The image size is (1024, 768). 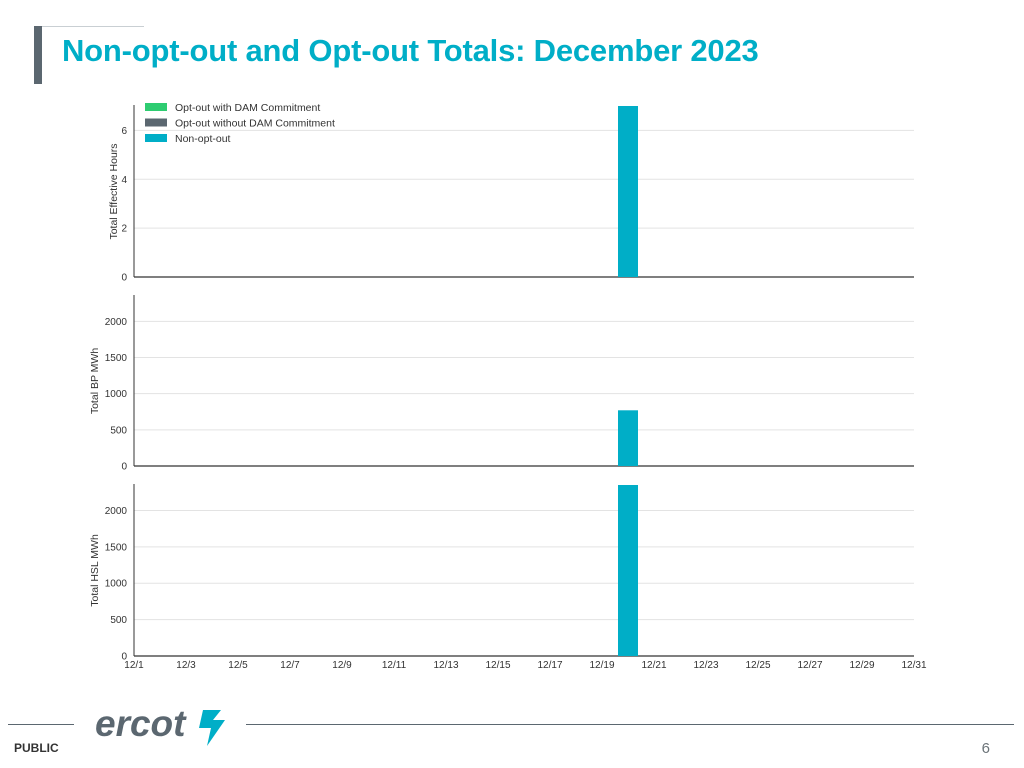 What do you see at coordinates (757, 665) in the screenshot?
I see `xtick-label-12: 12/25` at bounding box center [757, 665].